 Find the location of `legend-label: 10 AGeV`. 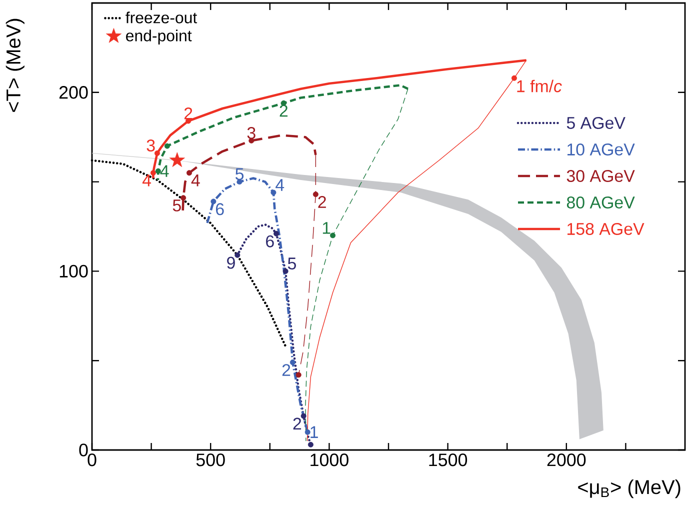

legend-label: 10 AGeV is located at coordinates (601, 150).